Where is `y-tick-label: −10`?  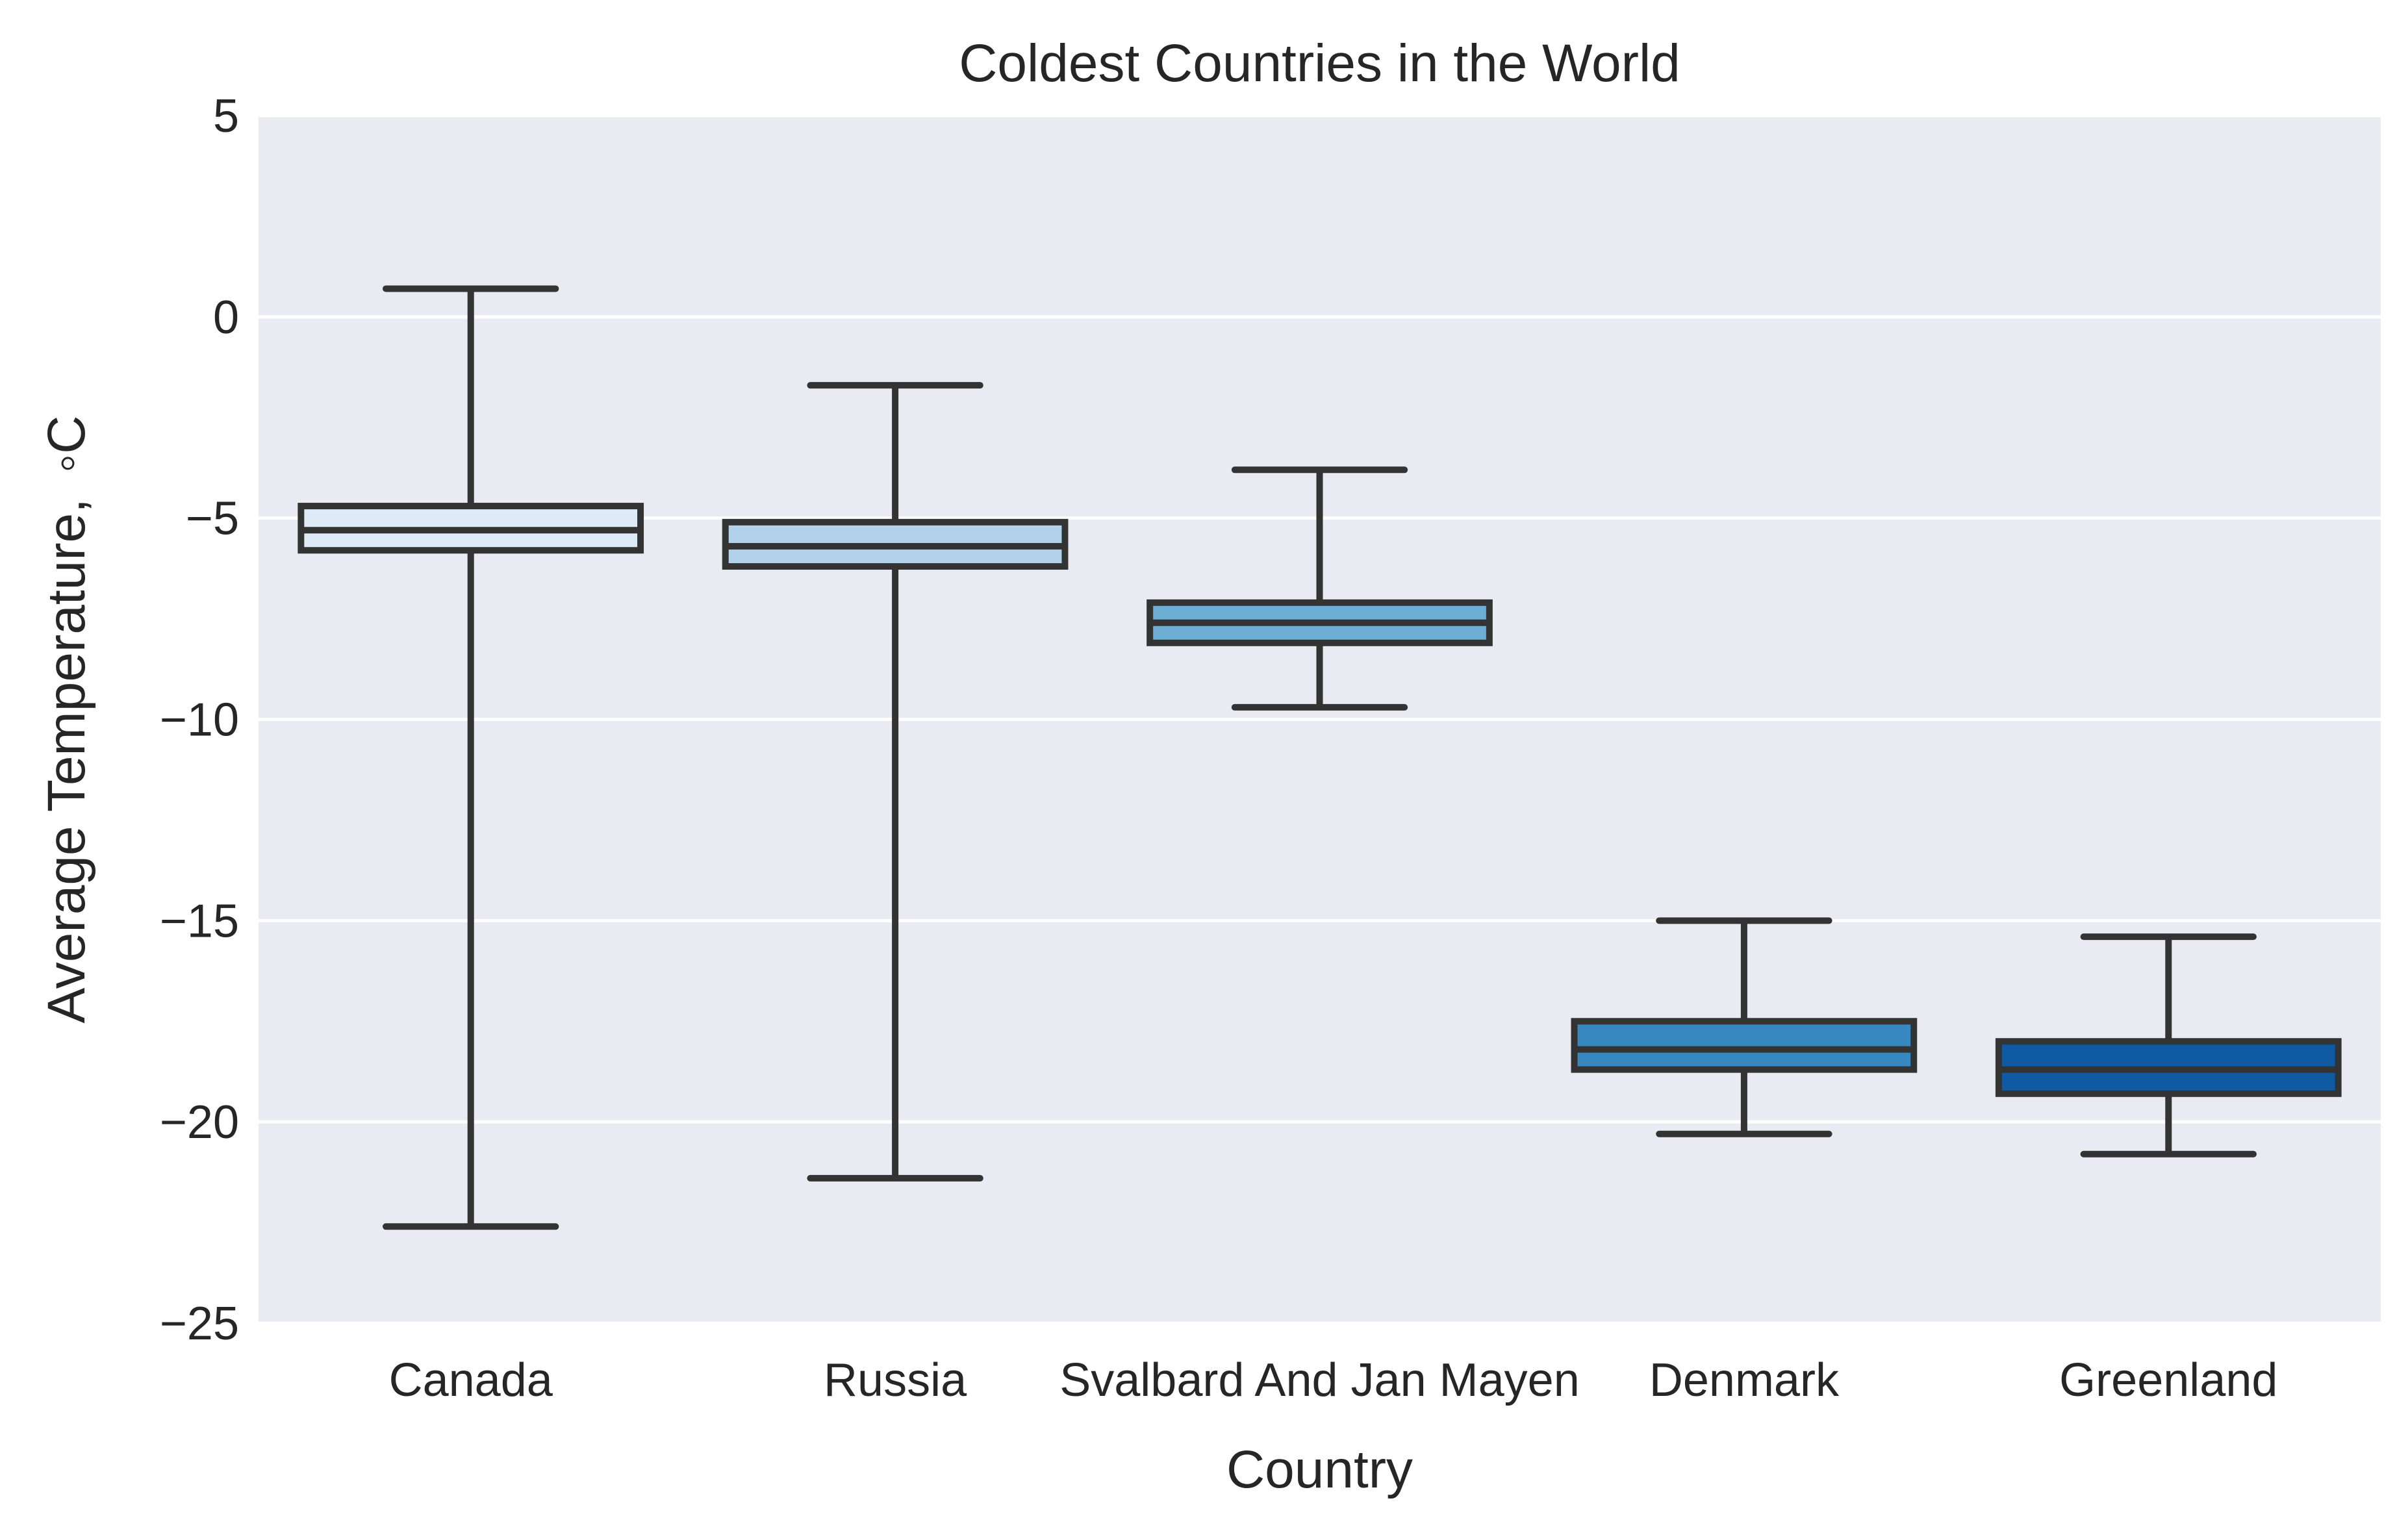
y-tick-label: −10 is located at coordinates (199, 720).